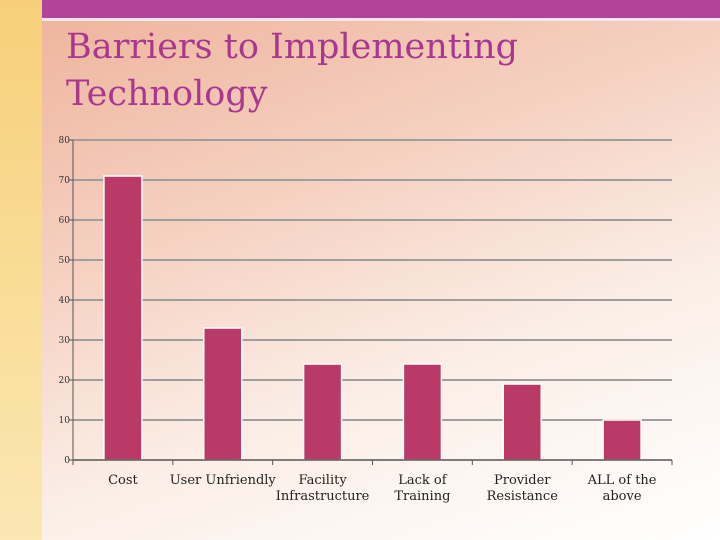 This screenshot has width=720, height=540. I want to click on y-tick-label: 10, so click(65, 421).